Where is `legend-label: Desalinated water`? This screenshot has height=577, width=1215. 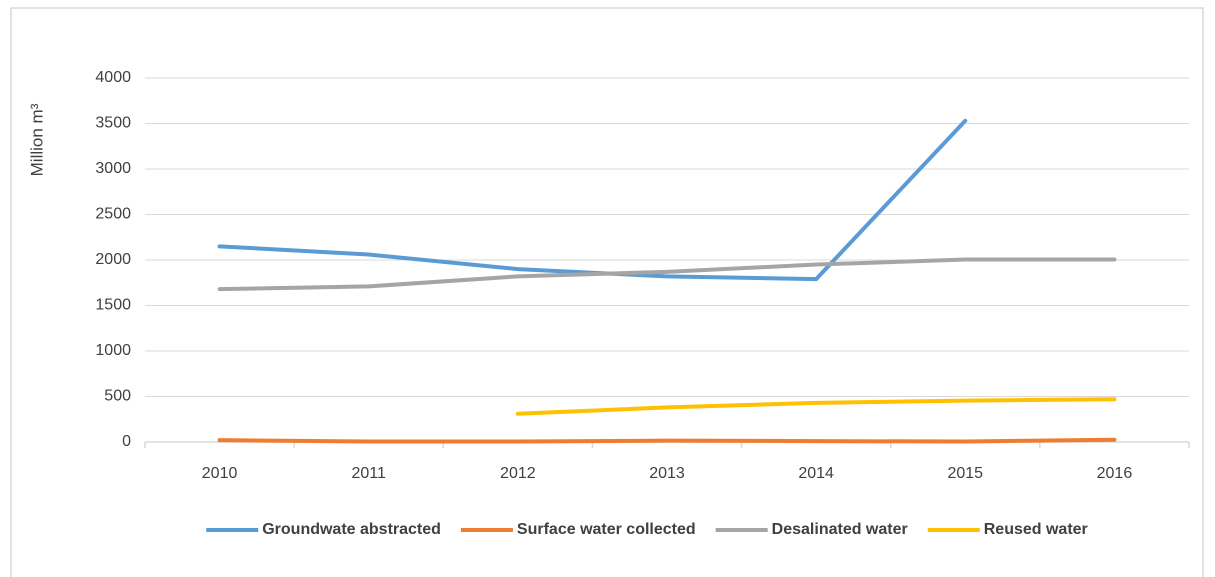 legend-label: Desalinated water is located at coordinates (840, 529).